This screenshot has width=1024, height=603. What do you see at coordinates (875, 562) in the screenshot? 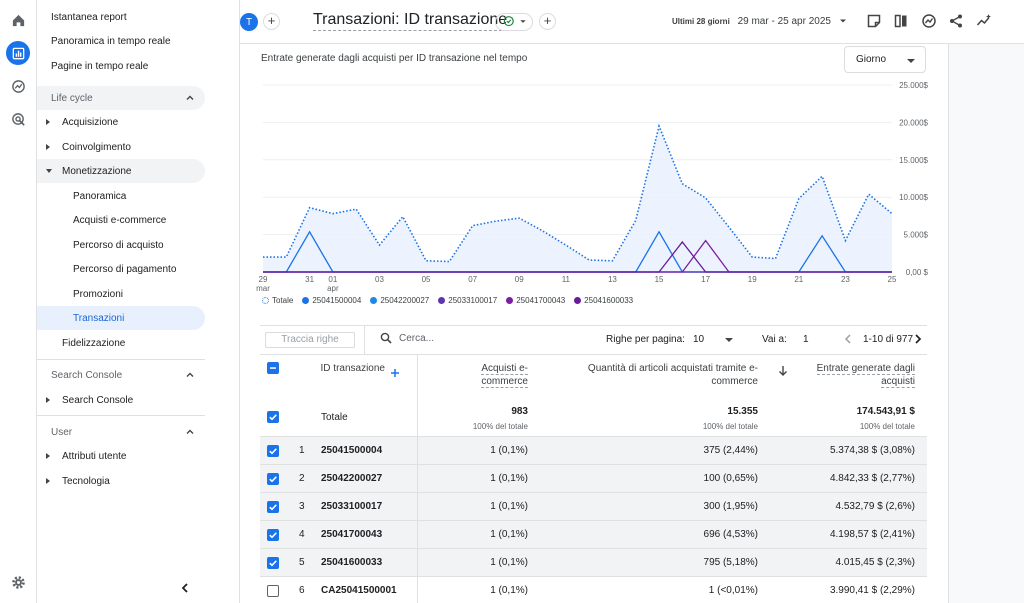
I see `cell-entrate: 4.015,45 $ (2,3%)` at bounding box center [875, 562].